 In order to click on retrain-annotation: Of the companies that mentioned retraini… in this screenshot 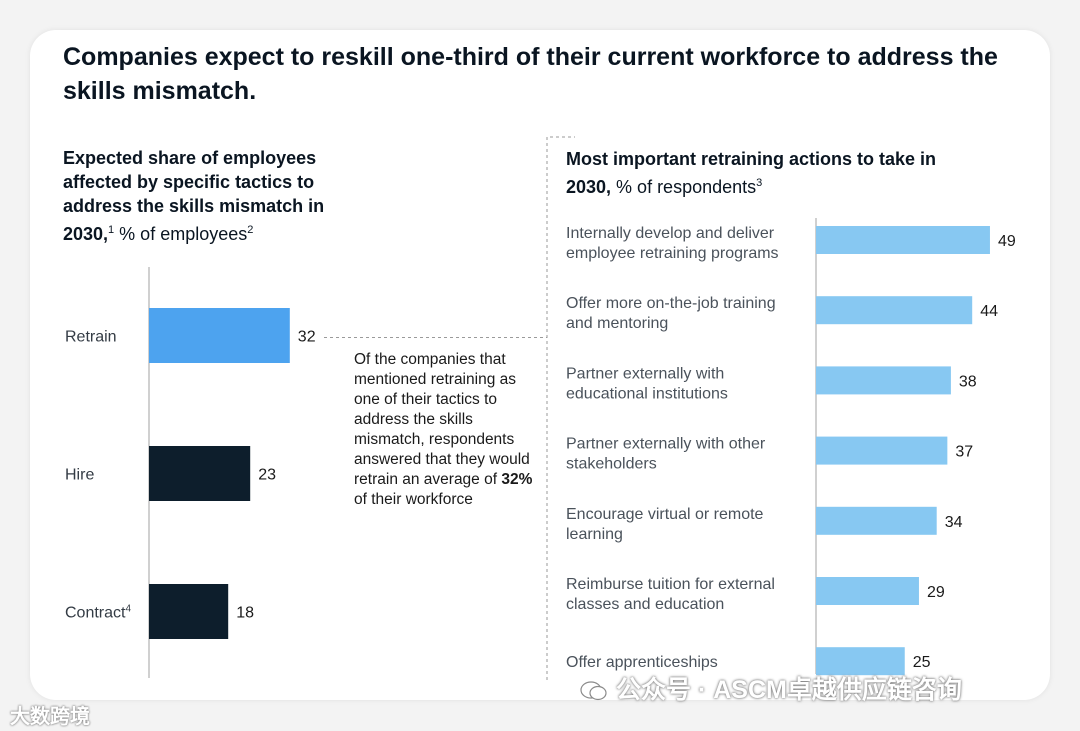, I will do `click(444, 430)`.